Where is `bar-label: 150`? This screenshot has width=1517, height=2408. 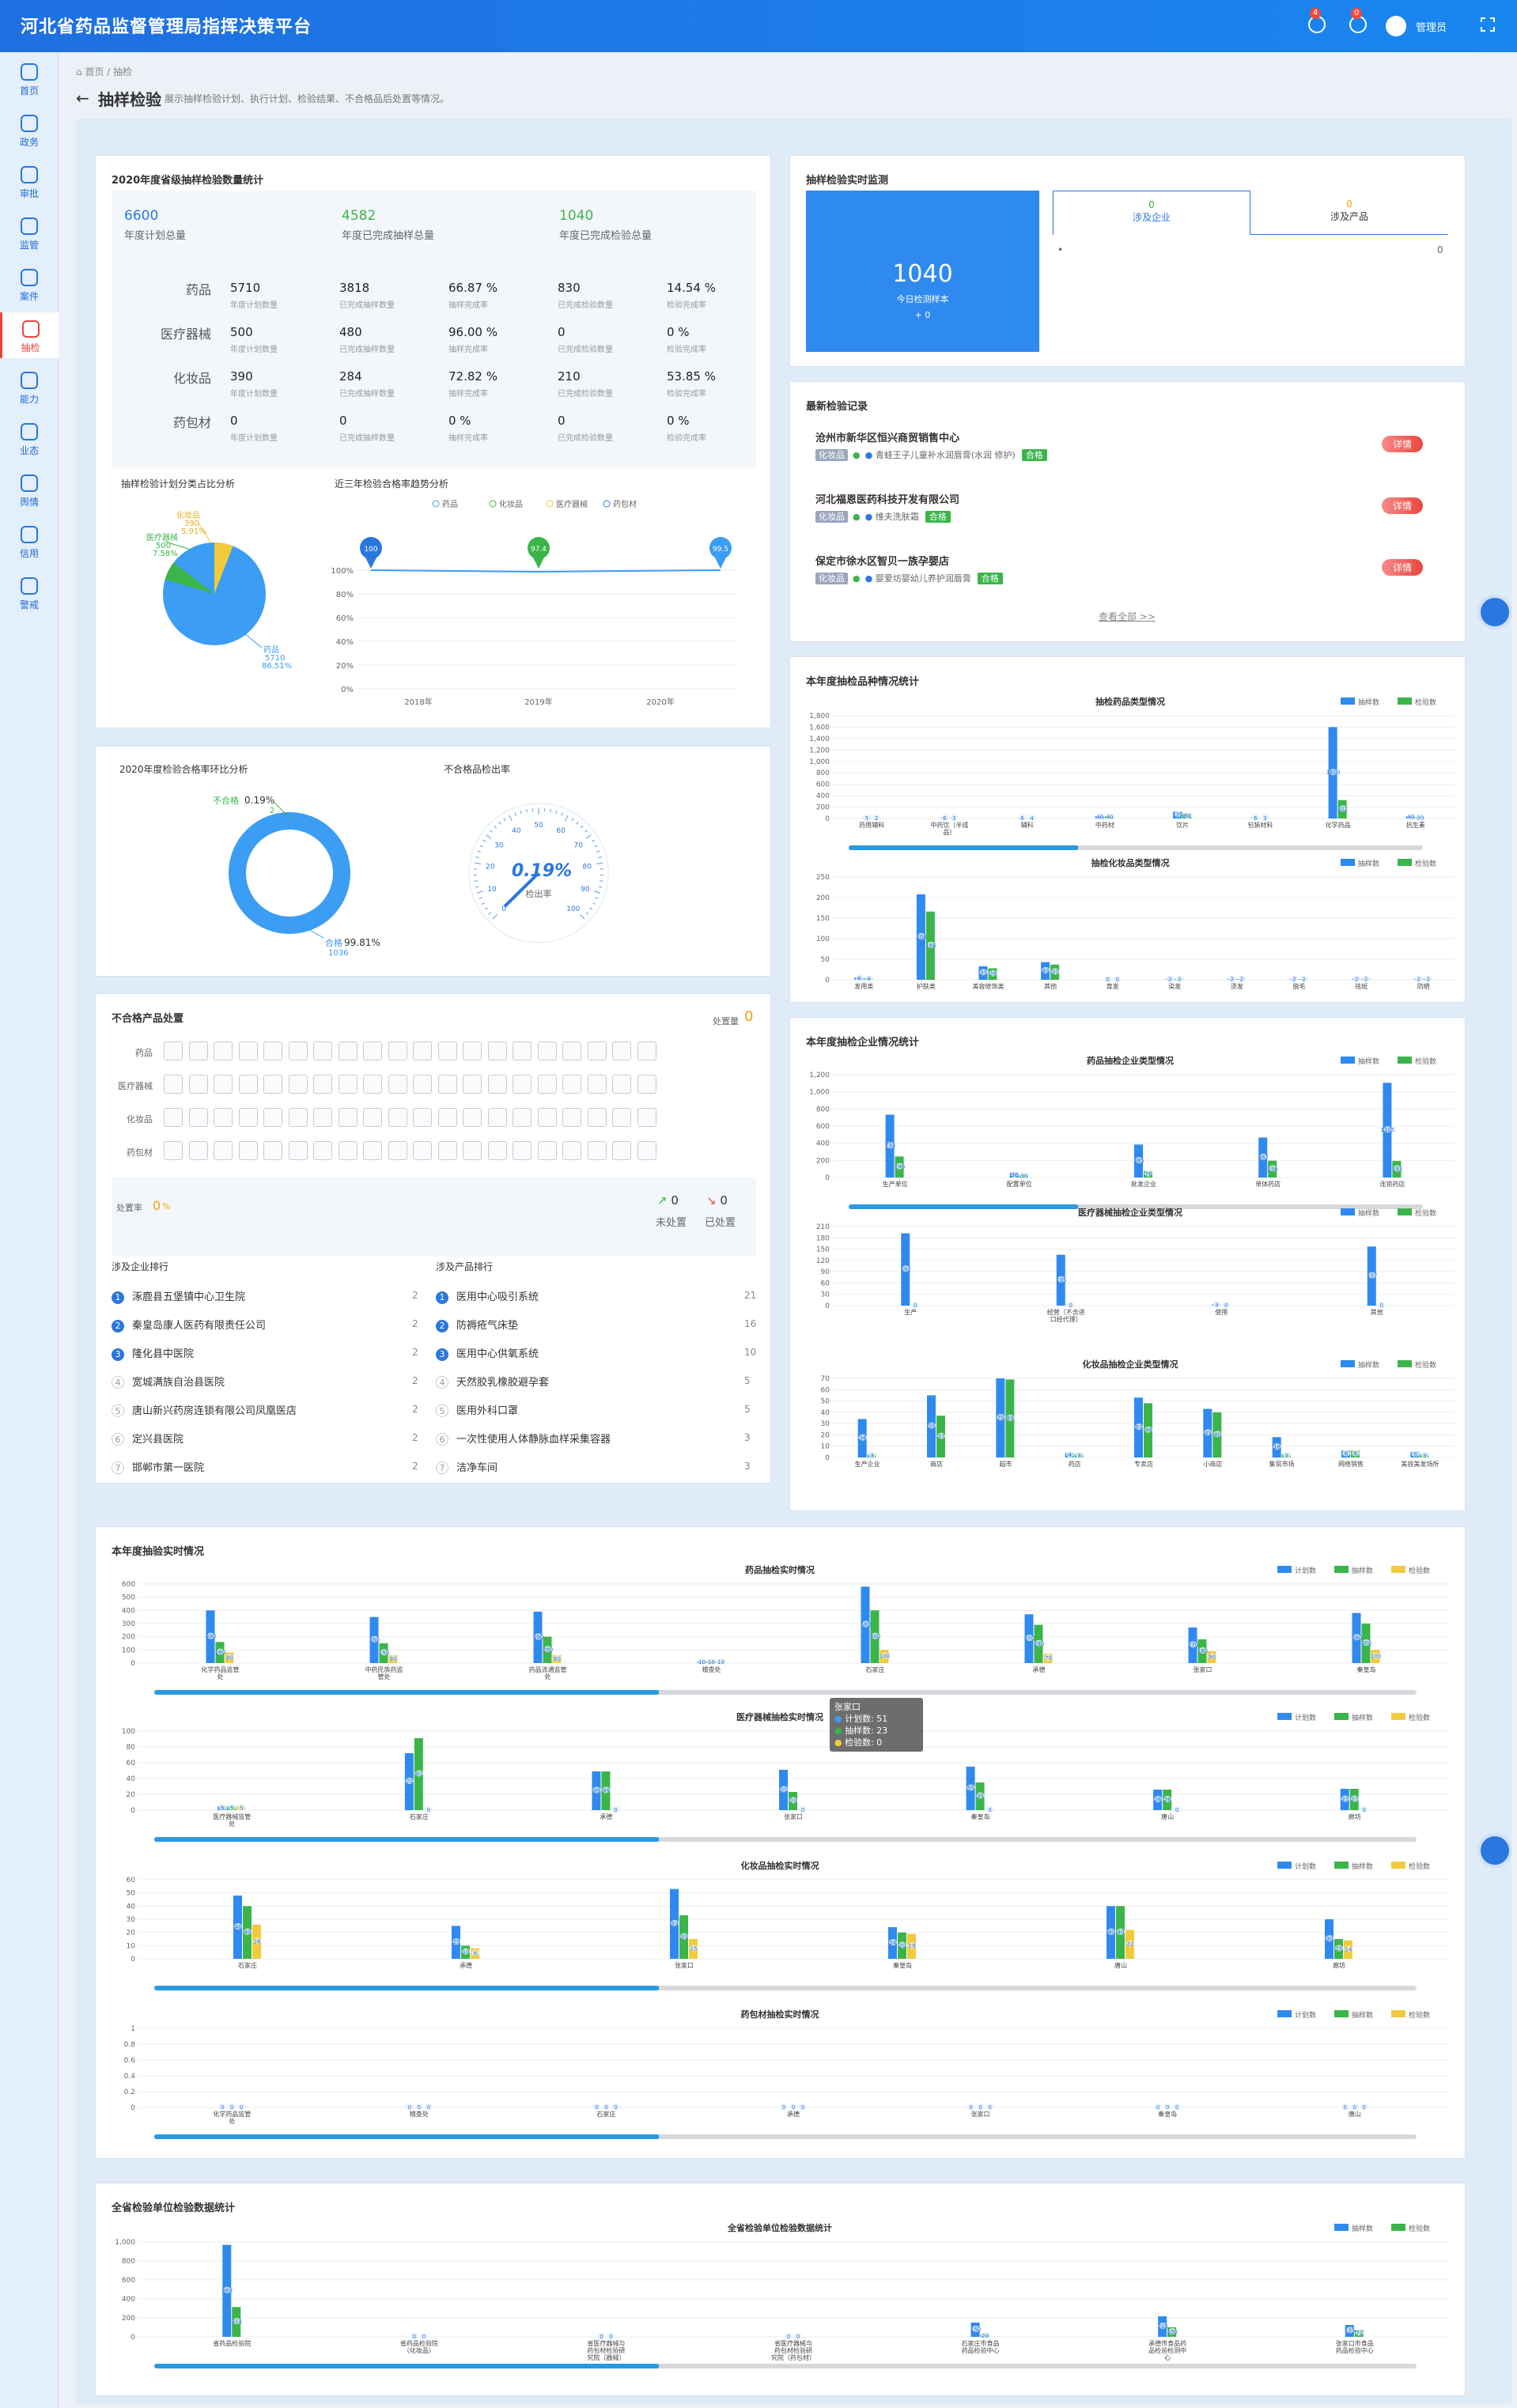 bar-label: 150 is located at coordinates (975, 2330).